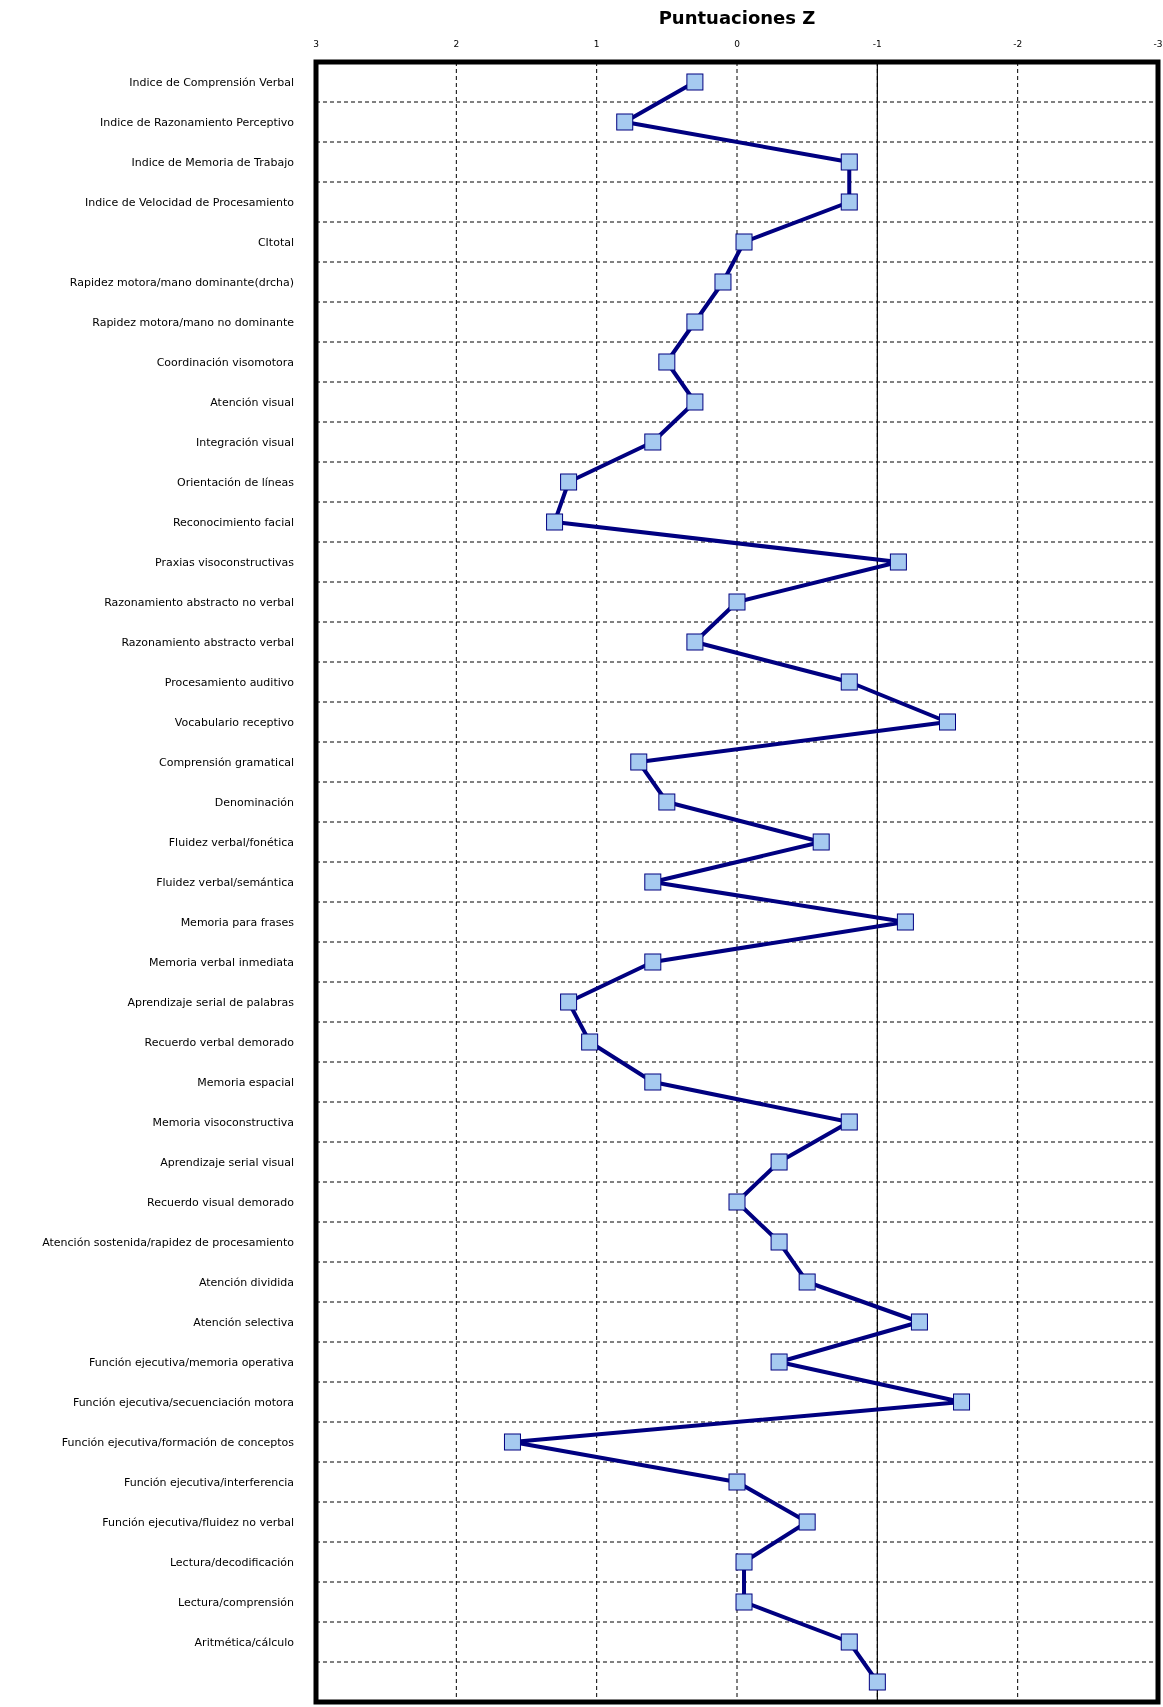 Image resolution: width=1163 pixels, height=1707 pixels. Describe the element at coordinates (236, 1602) in the screenshot. I see `y-tick-label: Lectura/comprensión` at that location.